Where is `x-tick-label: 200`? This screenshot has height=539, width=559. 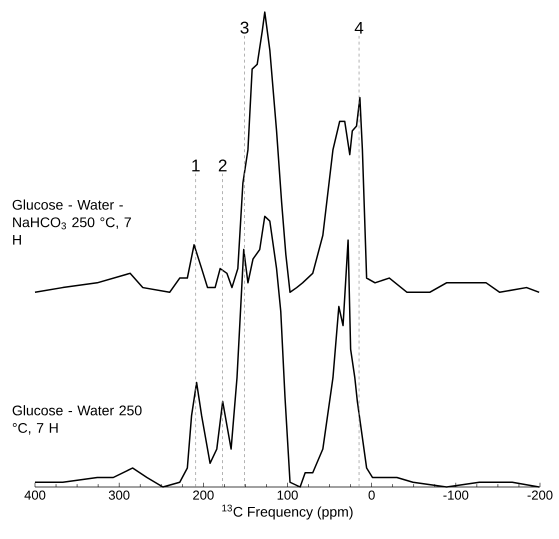
x-tick-label: 200 is located at coordinates (203, 495).